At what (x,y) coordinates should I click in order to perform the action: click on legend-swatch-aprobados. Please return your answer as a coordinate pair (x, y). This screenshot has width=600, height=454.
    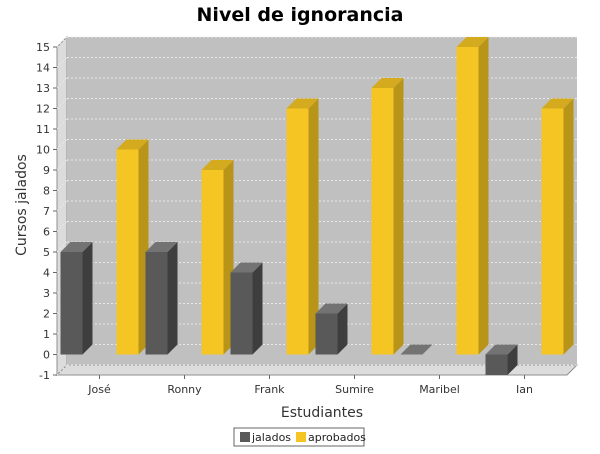
    Looking at the image, I should click on (301, 437).